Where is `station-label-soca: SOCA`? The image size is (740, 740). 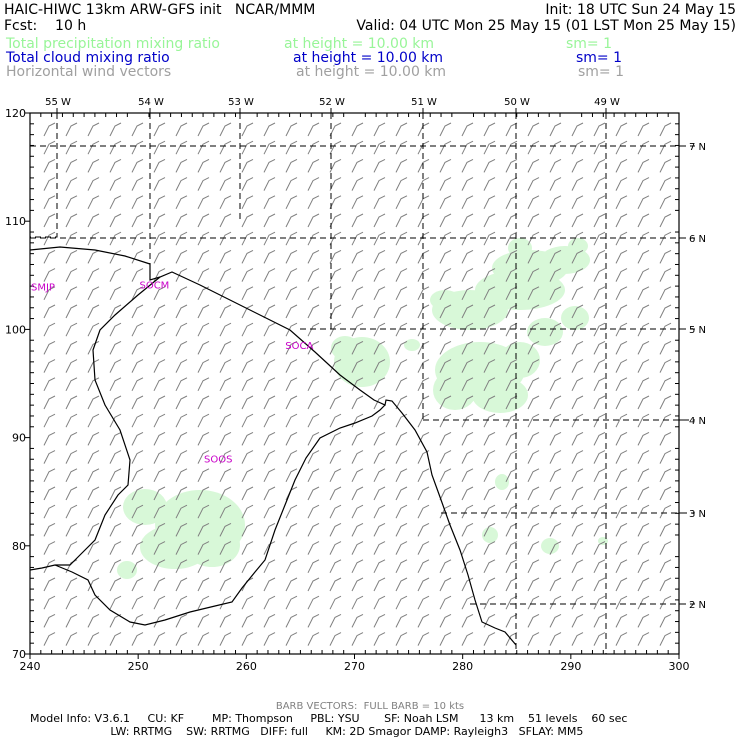
station-label-soca: SOCA is located at coordinates (299, 346).